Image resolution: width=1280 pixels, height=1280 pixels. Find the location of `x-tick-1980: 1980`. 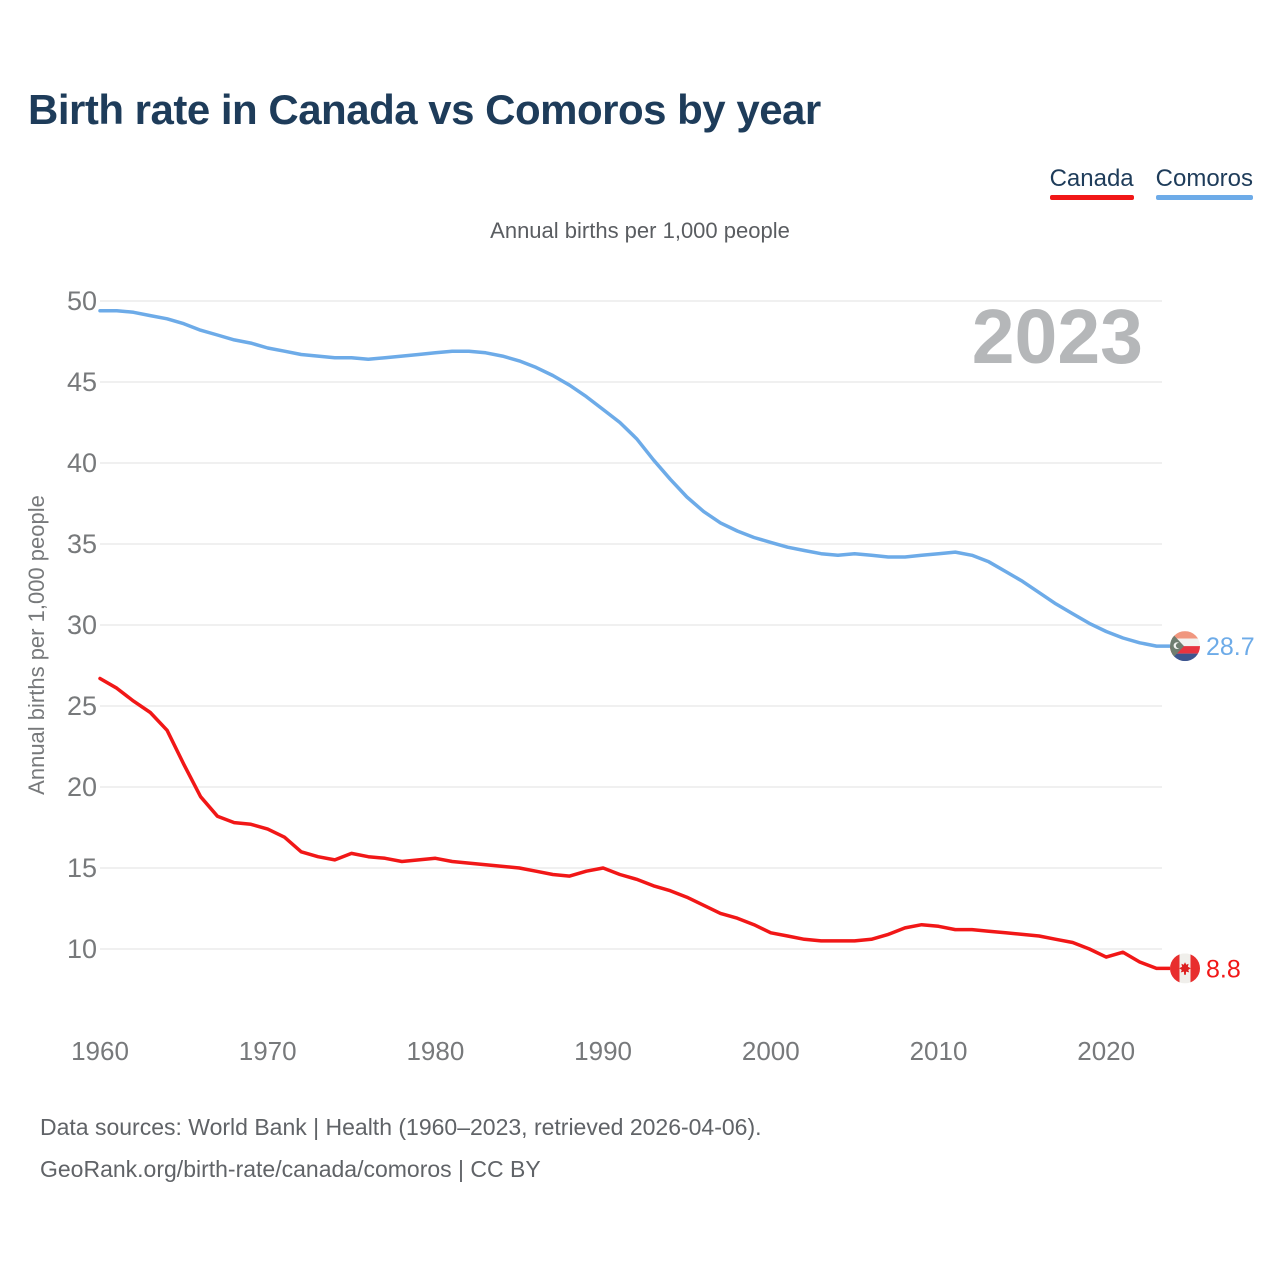

x-tick-1980: 1980 is located at coordinates (435, 1051).